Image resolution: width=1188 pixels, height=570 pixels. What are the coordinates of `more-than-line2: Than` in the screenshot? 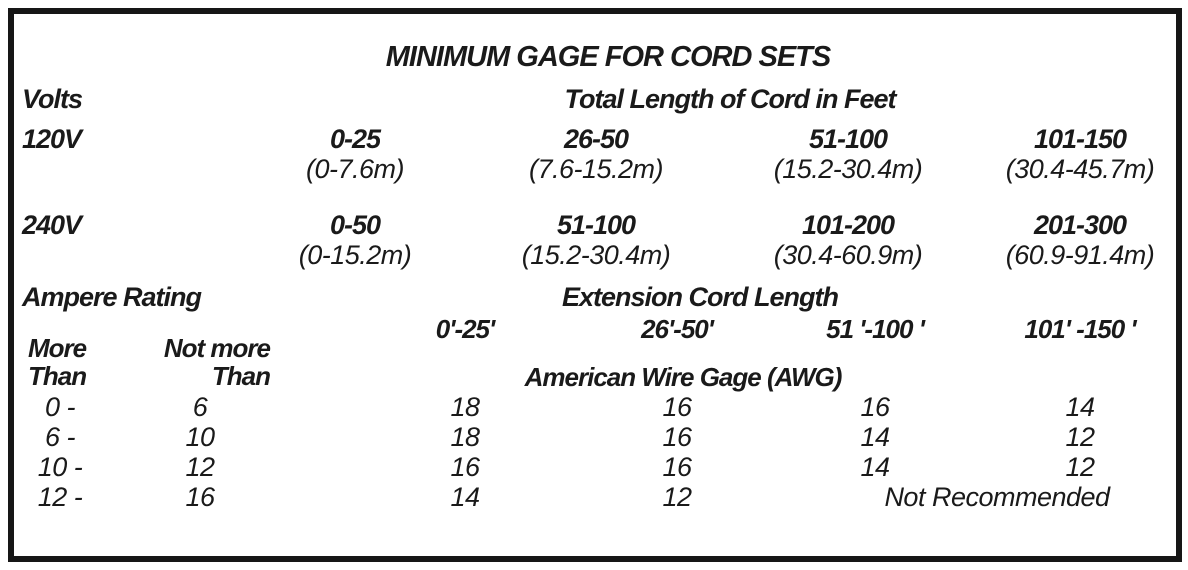 It's located at (57, 376).